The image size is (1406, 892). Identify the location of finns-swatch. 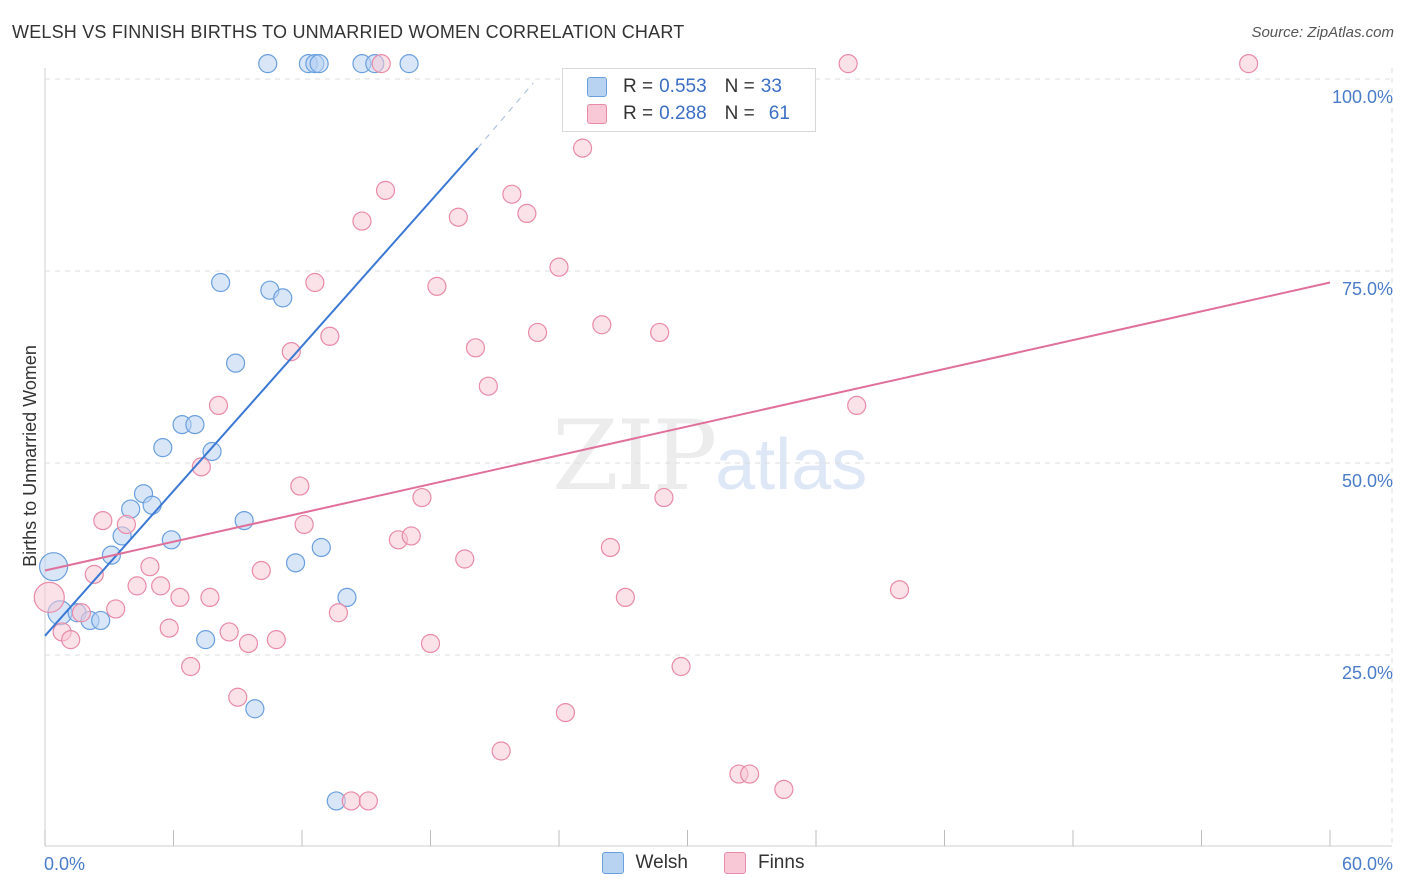
(597, 114).